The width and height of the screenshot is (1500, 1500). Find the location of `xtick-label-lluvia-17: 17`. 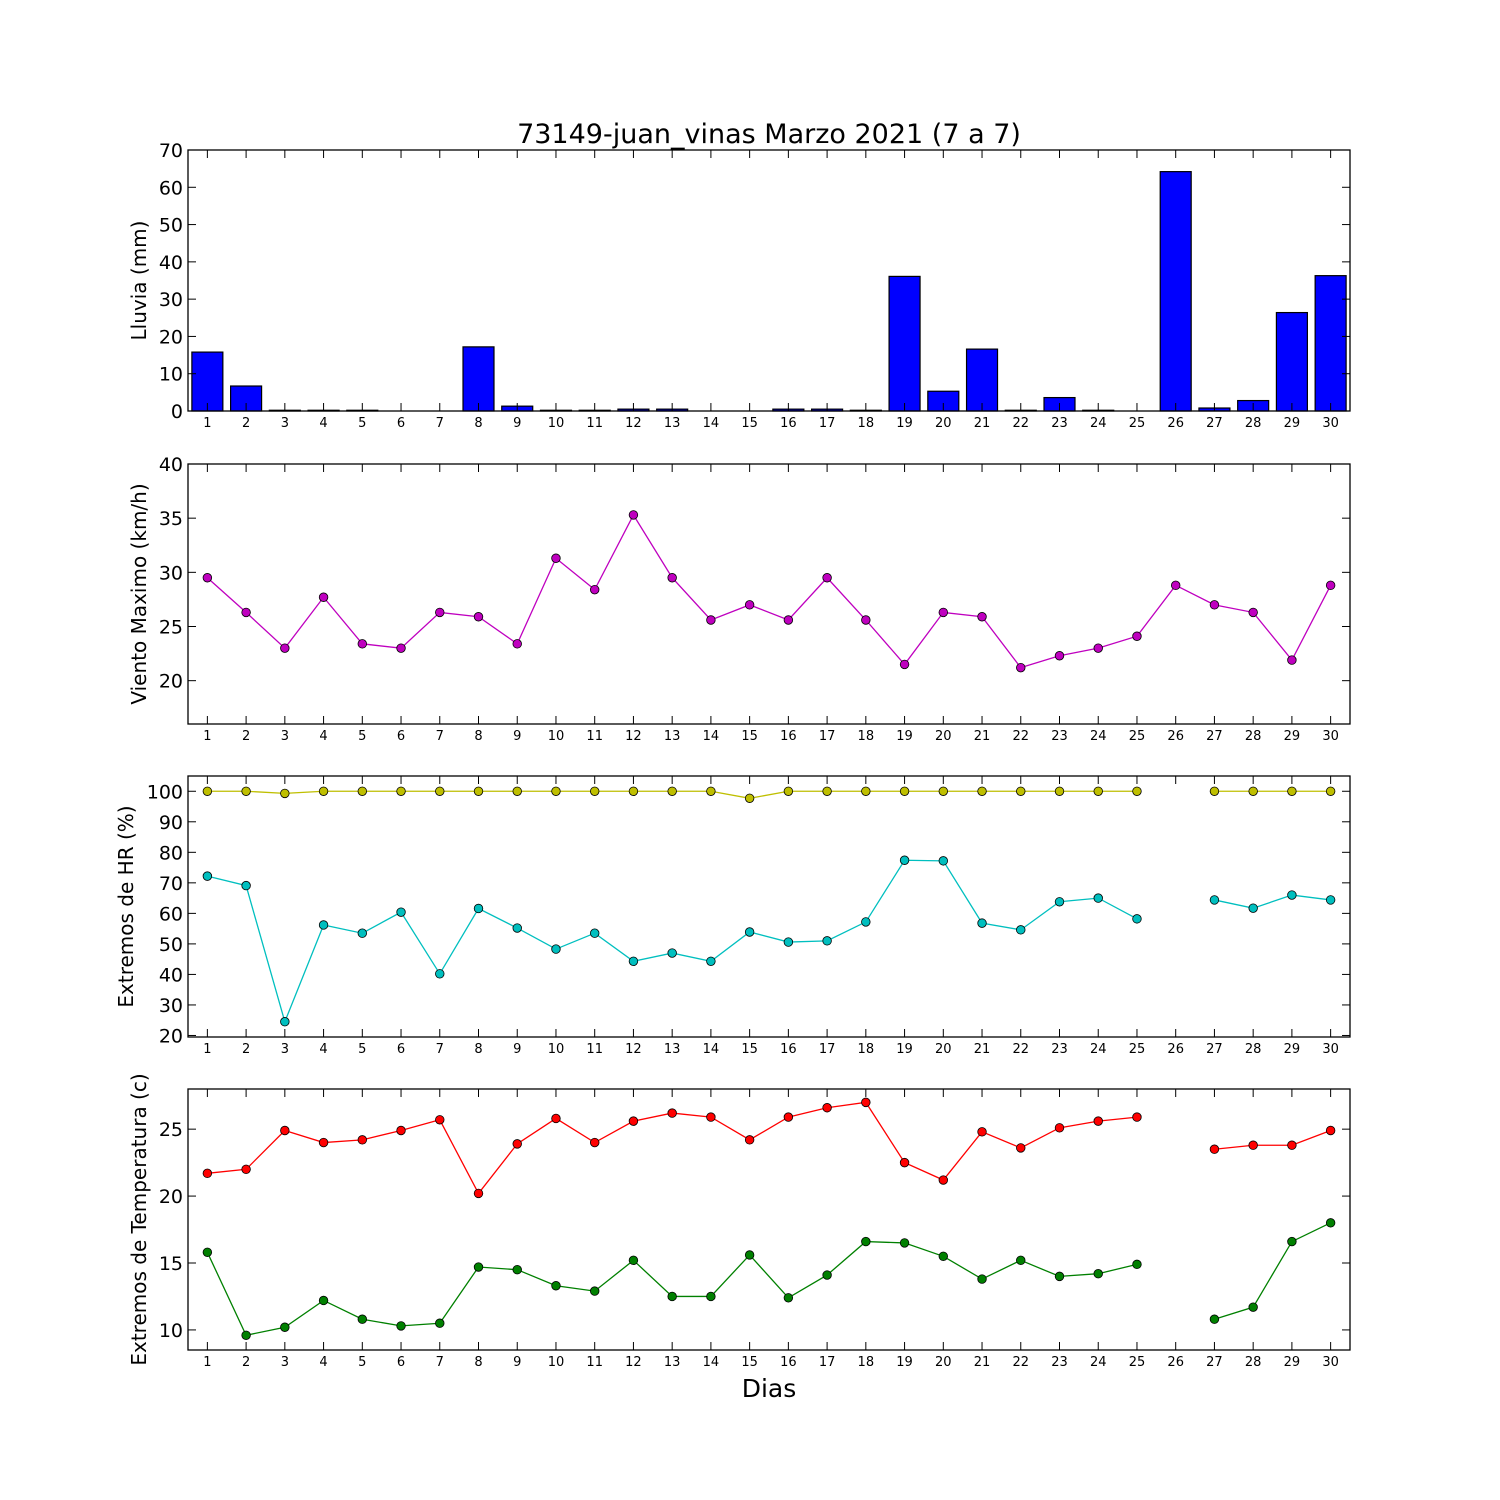

xtick-label-lluvia-17: 17 is located at coordinates (827, 423).